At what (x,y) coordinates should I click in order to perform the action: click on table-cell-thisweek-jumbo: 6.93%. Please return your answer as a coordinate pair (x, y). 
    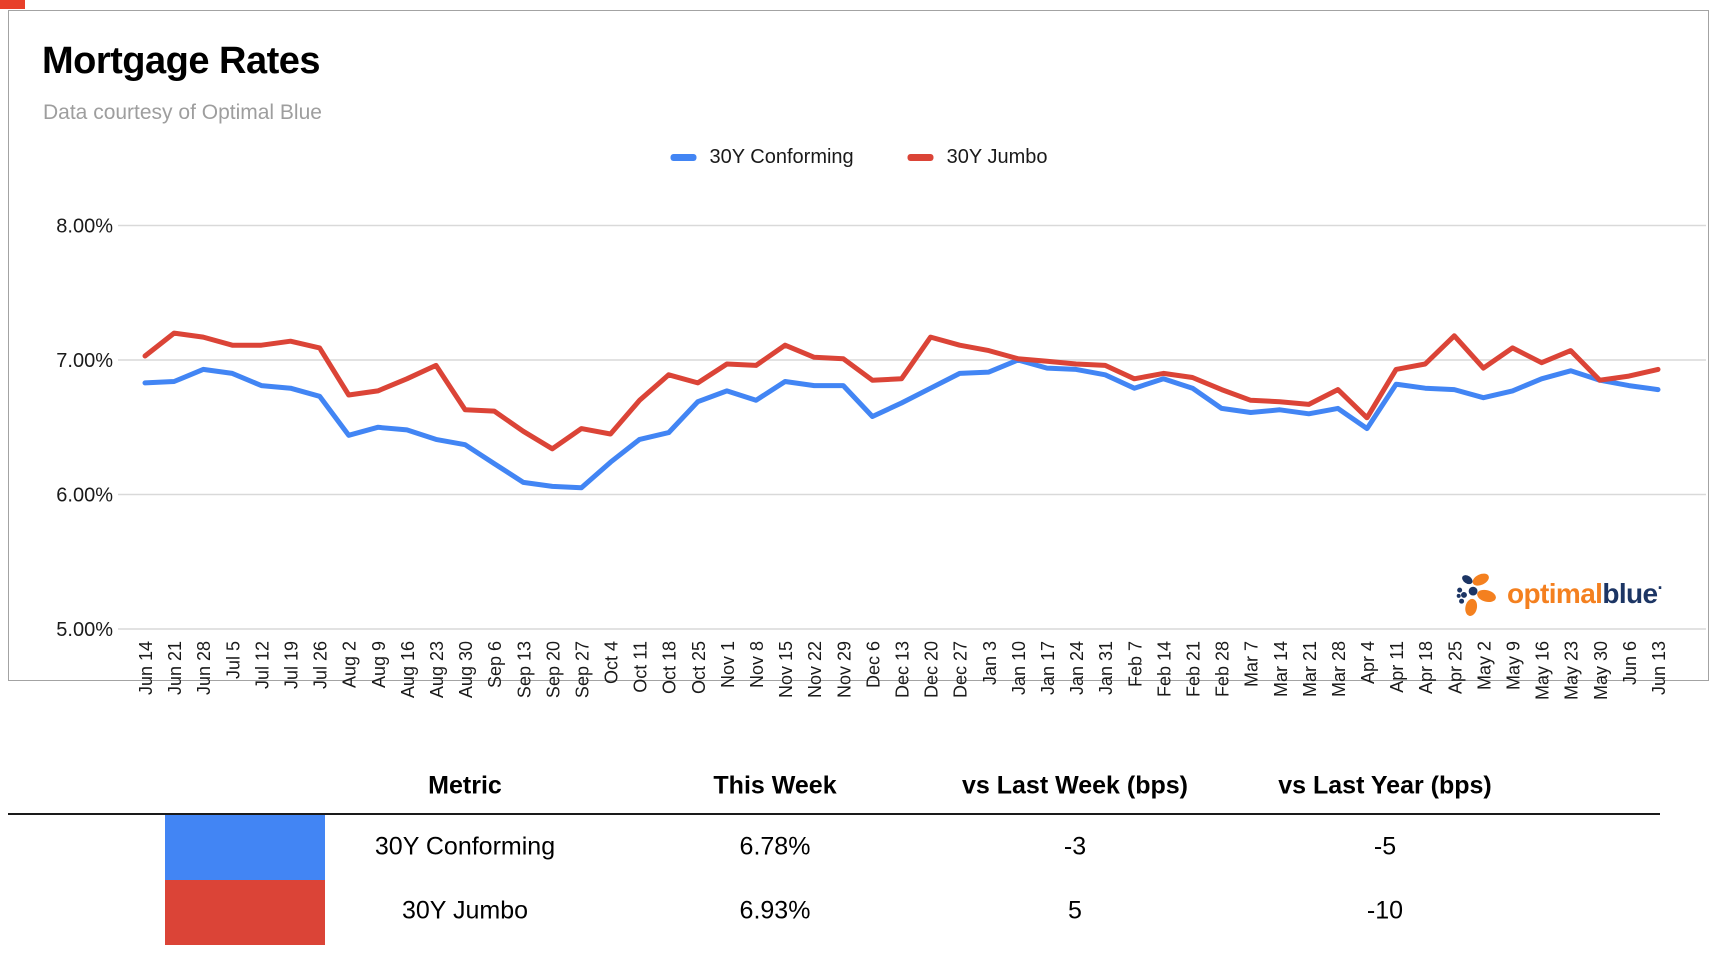
    Looking at the image, I should click on (775, 910).